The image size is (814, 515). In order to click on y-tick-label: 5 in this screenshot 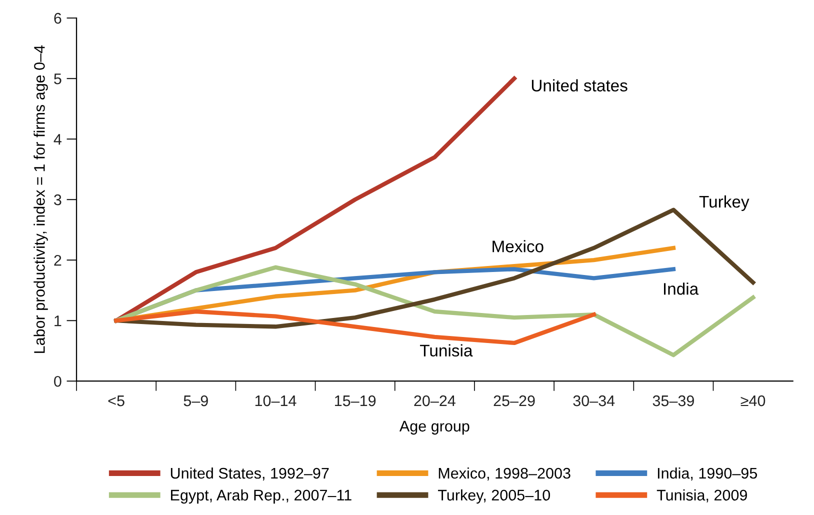, I will do `click(58, 79)`.